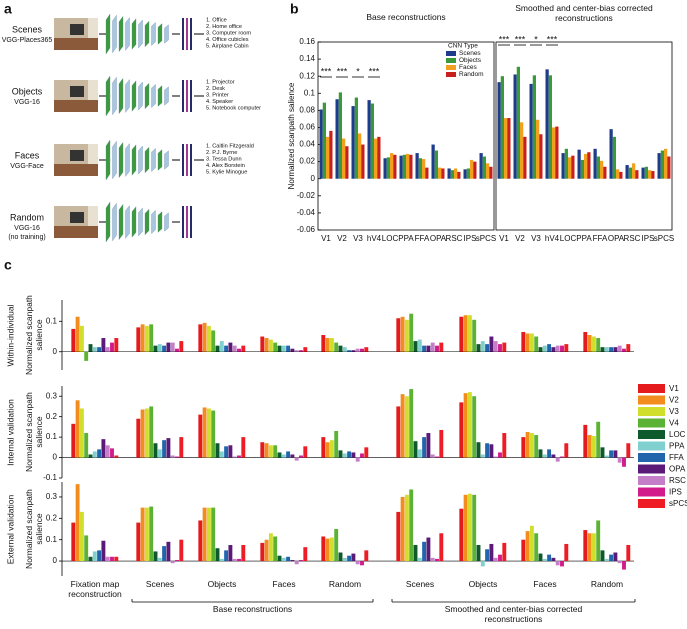 This screenshot has height=629, width=687. Describe the element at coordinates (306, 195) in the screenshot. I see `y-tick-label: -0.02` at that location.